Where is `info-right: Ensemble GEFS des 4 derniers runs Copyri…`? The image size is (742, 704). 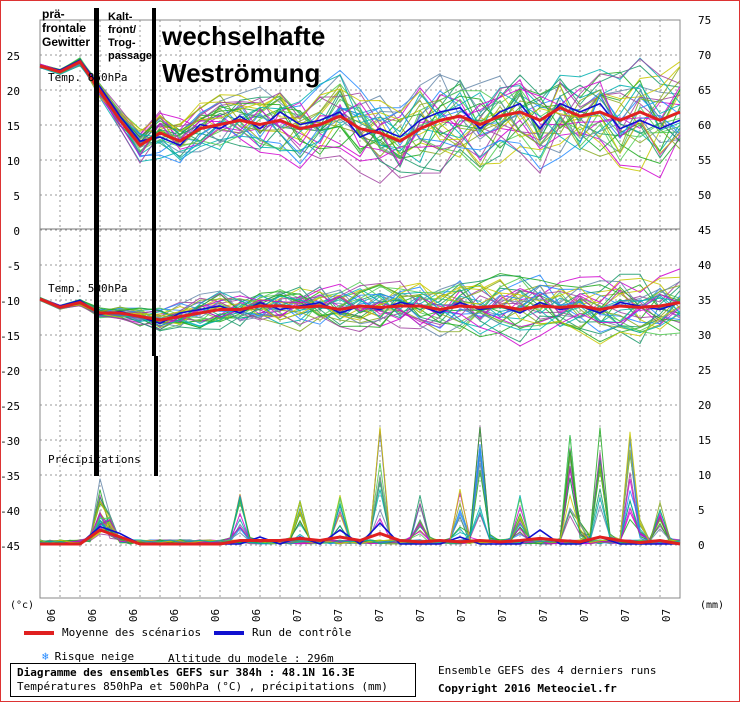
info-right: Ensemble GEFS des 4 derniers runs Copyri… is located at coordinates (547, 680).